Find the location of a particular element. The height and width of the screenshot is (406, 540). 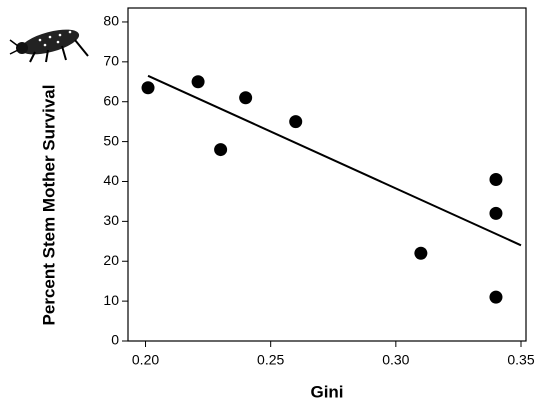

y-tick-label: 60 is located at coordinates (111, 100).